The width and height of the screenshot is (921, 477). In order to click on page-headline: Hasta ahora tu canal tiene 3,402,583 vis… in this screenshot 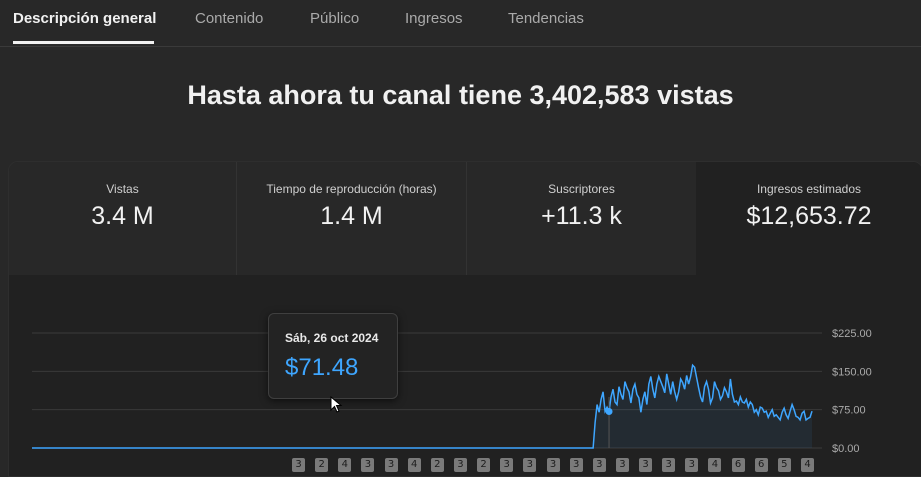, I will do `click(460, 95)`.